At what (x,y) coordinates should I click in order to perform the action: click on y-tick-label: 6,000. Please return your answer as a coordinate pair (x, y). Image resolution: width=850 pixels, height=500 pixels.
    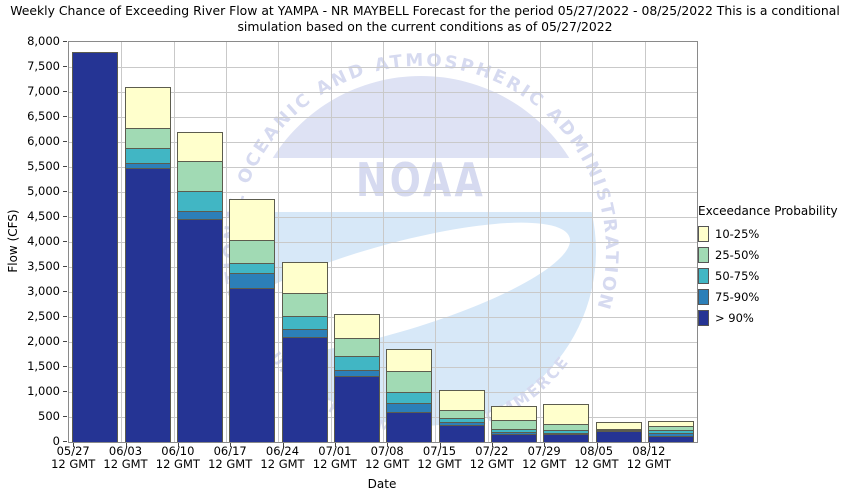
    Looking at the image, I should click on (43, 141).